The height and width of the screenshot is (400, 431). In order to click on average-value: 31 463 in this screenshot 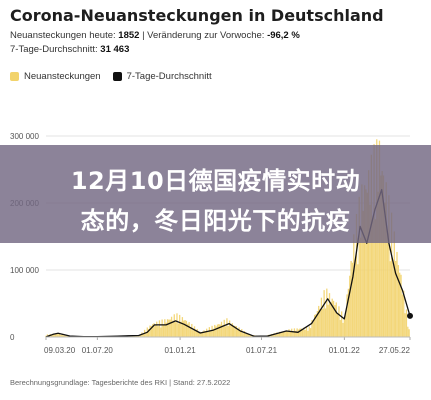, I will do `click(115, 49)`.